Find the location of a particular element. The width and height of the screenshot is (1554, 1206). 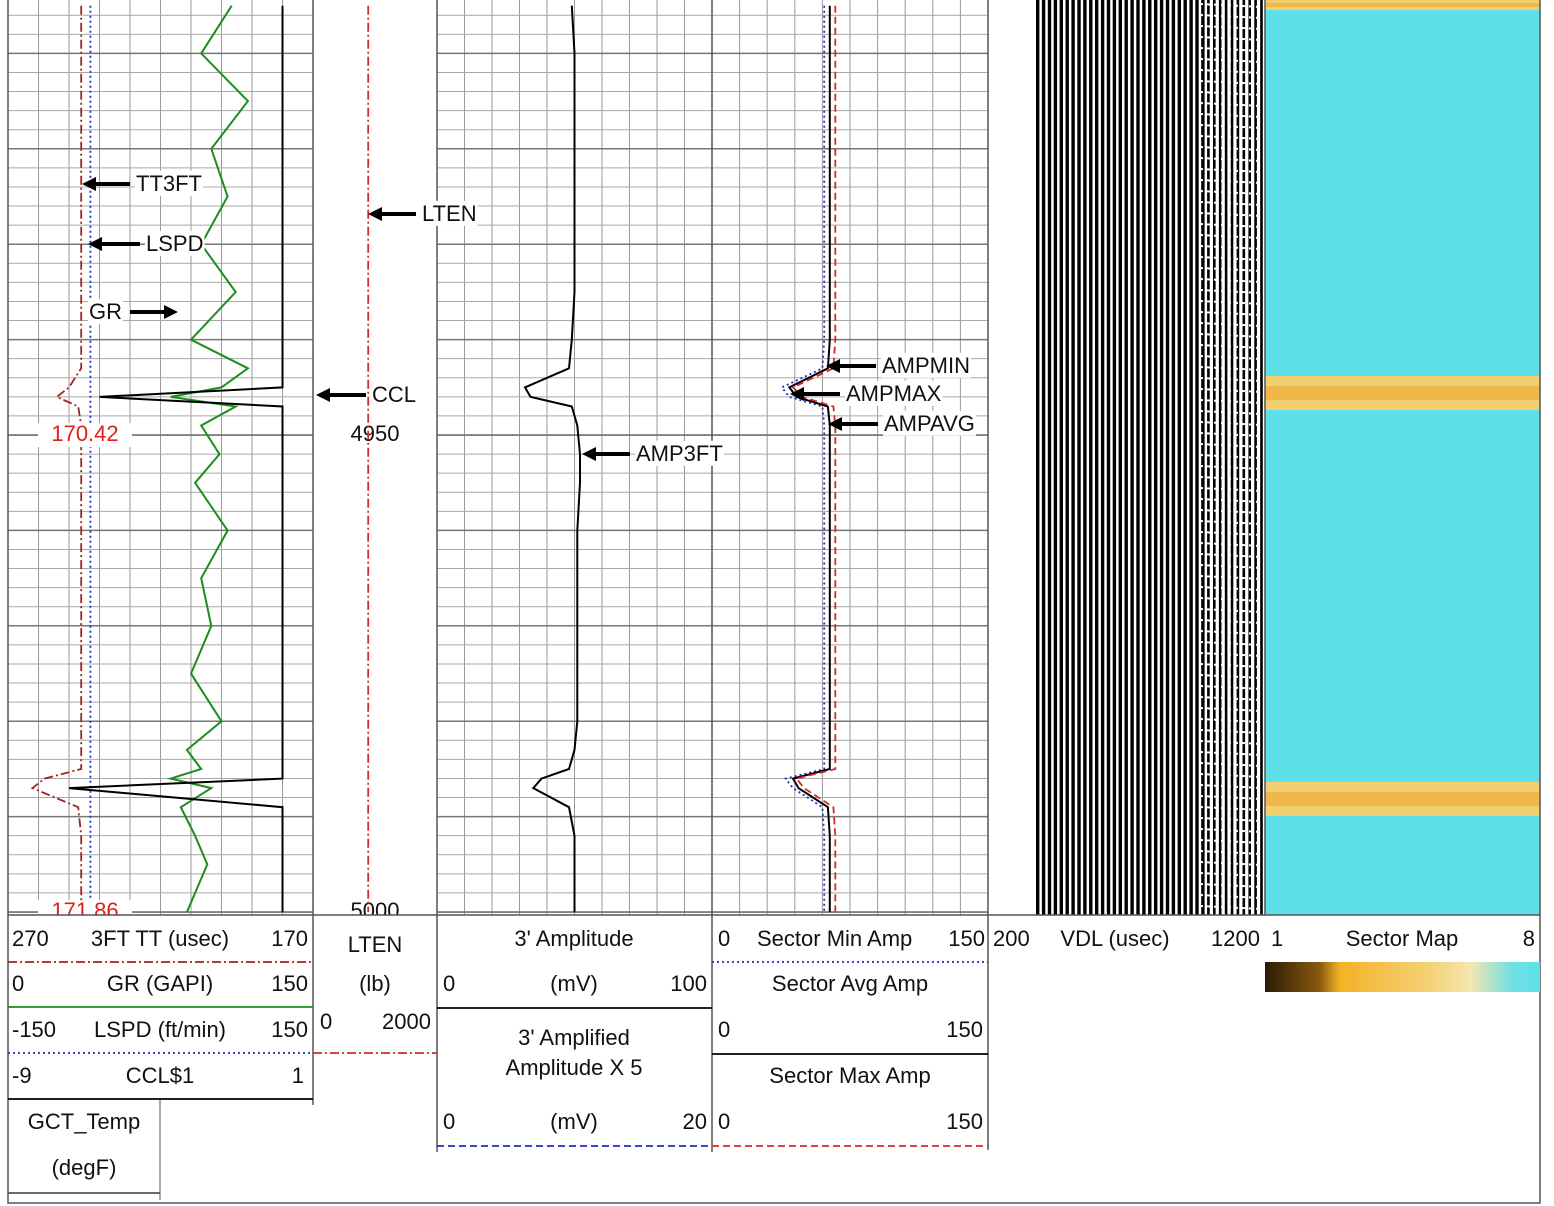

legend-text: 200 is located at coordinates (1011, 938).